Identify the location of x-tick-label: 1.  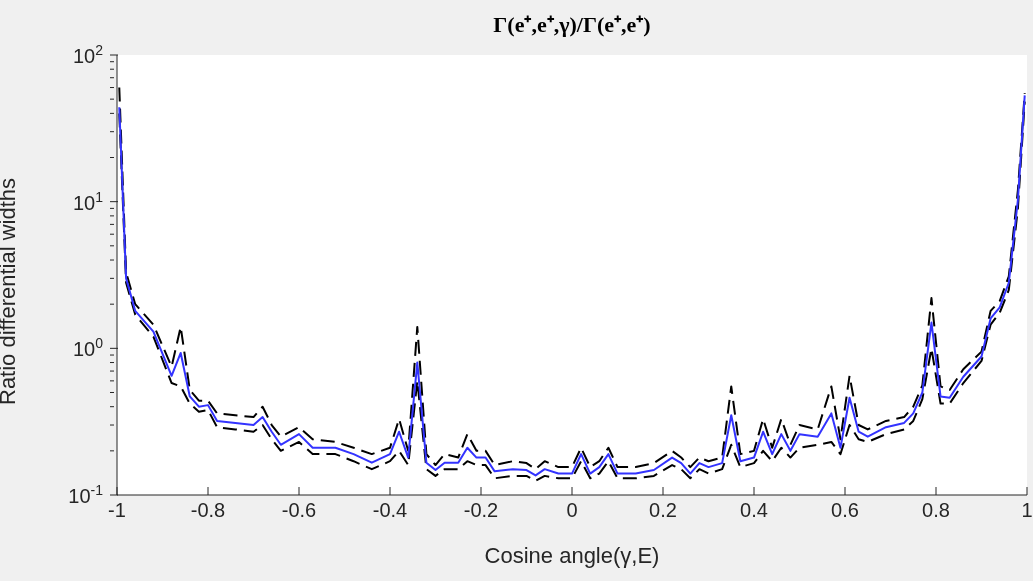
(1027, 510).